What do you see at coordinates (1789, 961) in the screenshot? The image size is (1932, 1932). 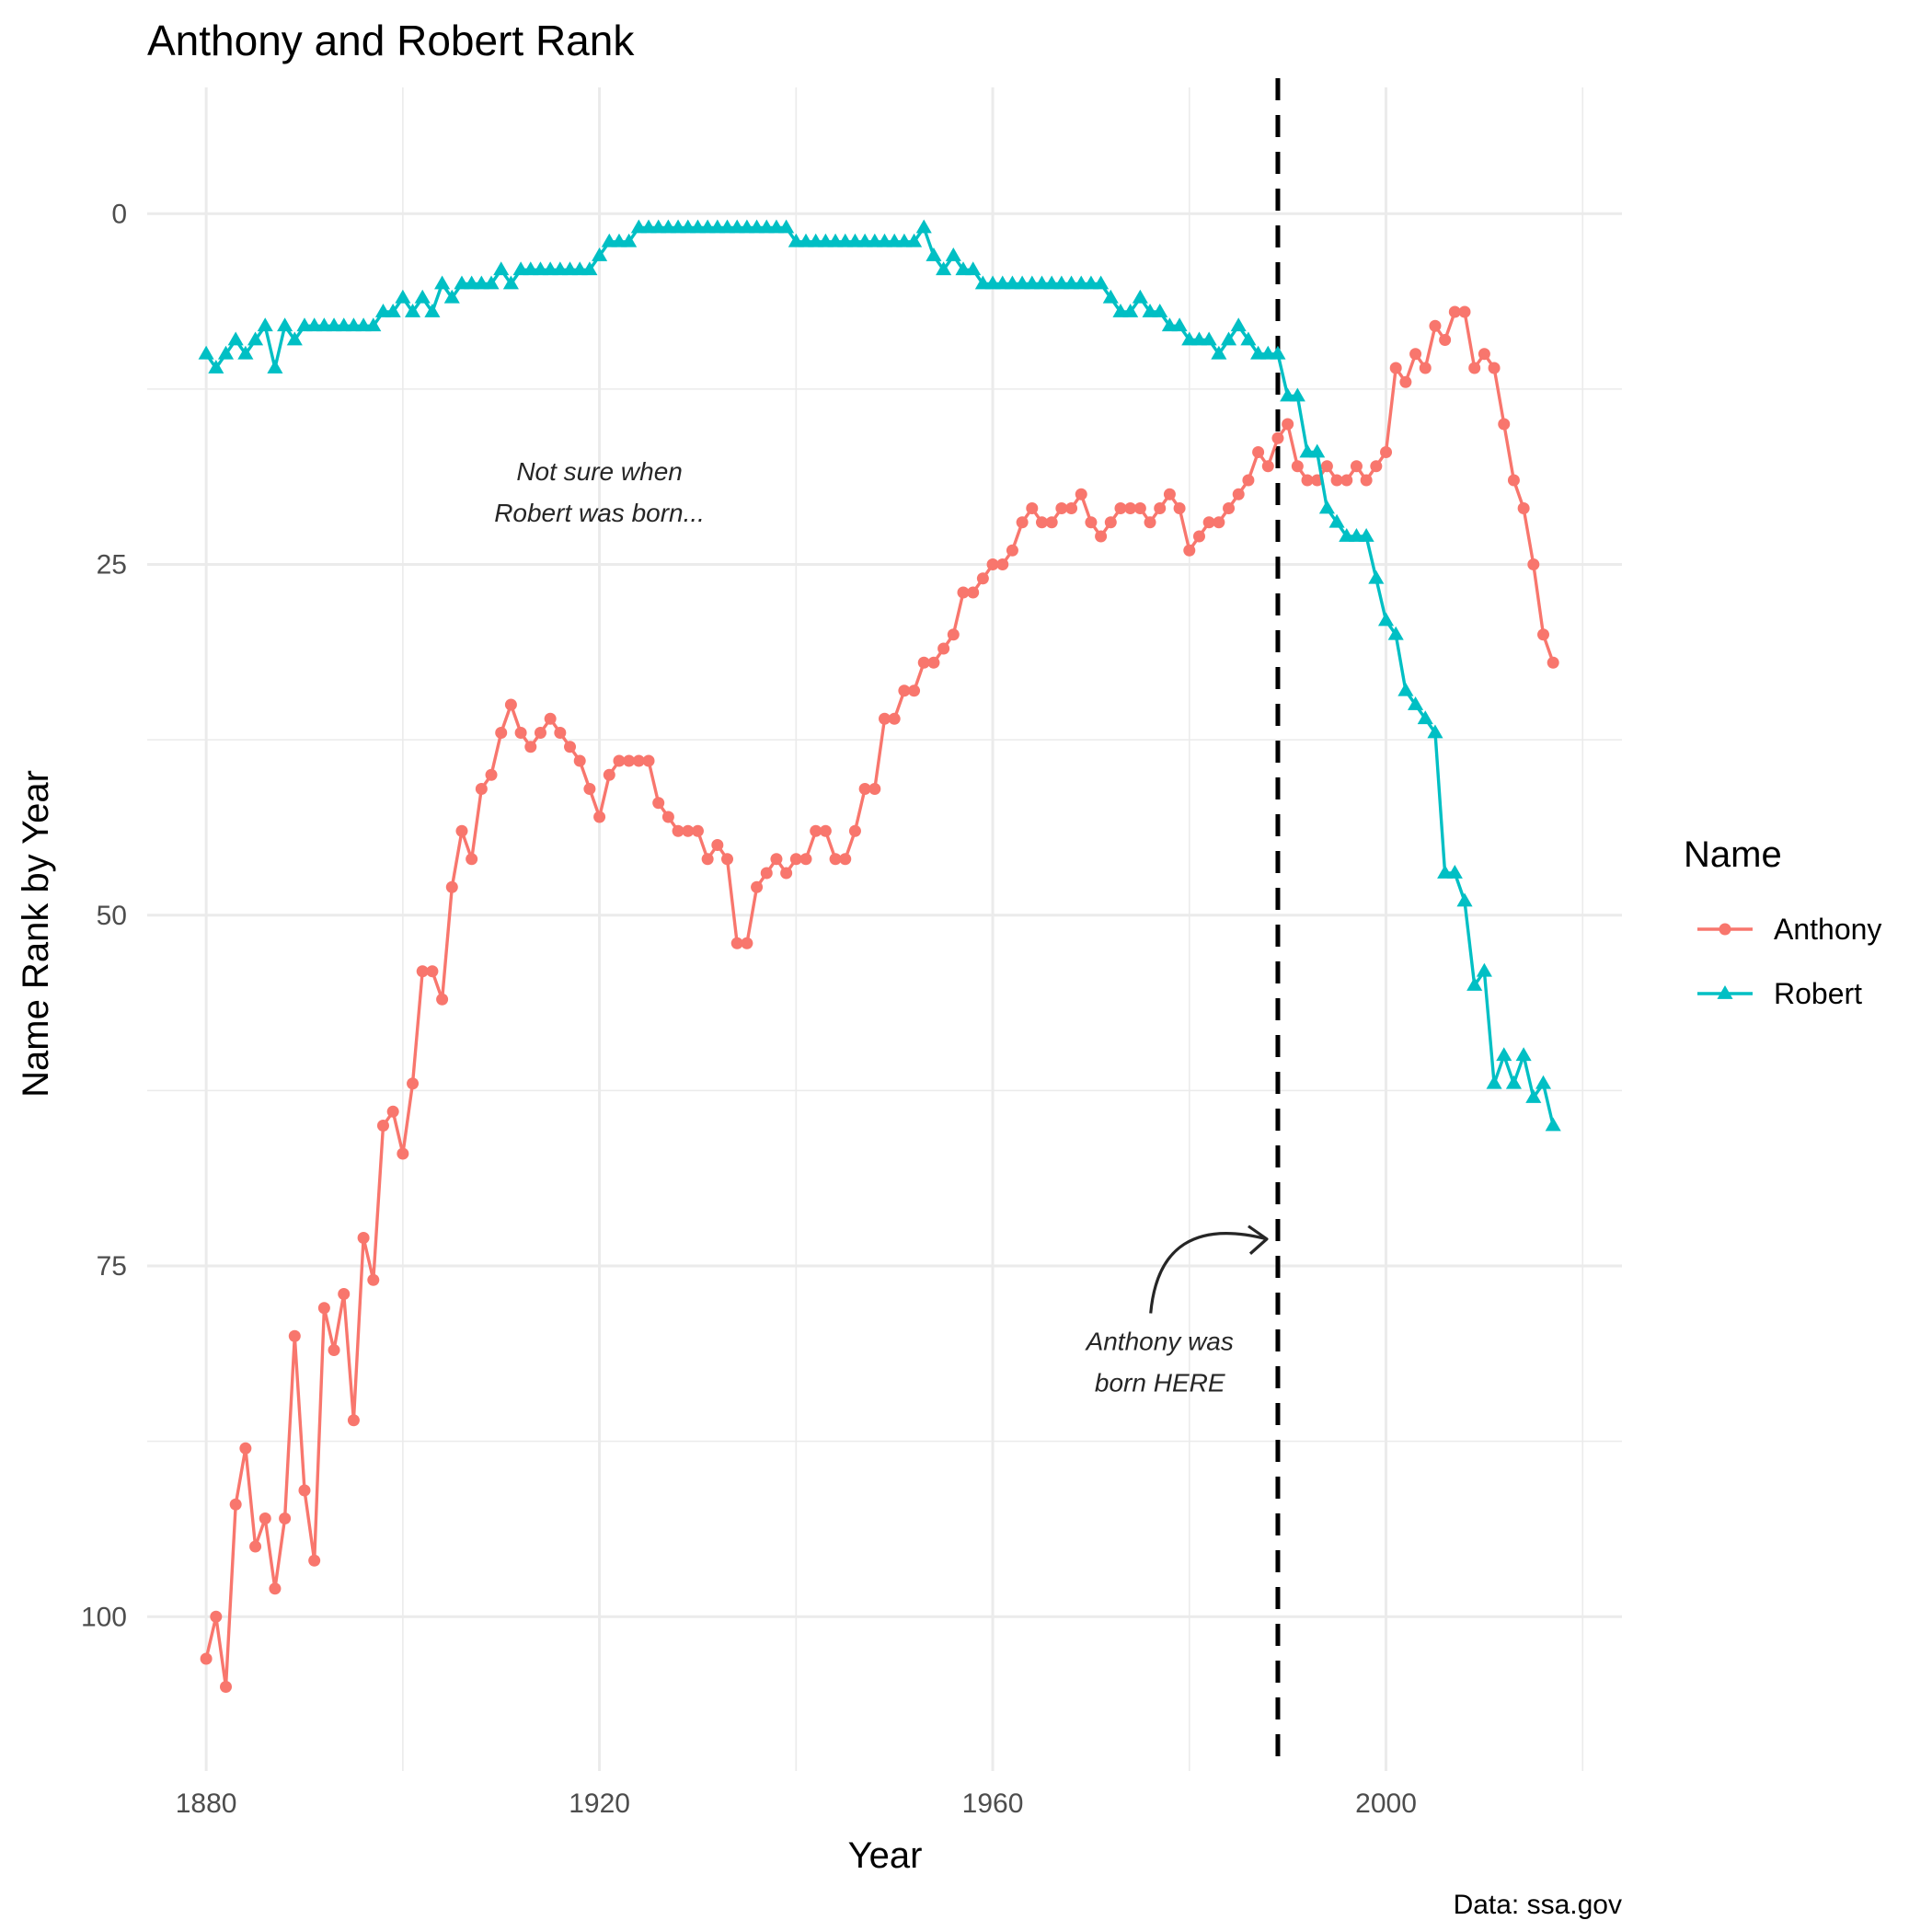 I see `legend-items: Anthony Robert` at bounding box center [1789, 961].